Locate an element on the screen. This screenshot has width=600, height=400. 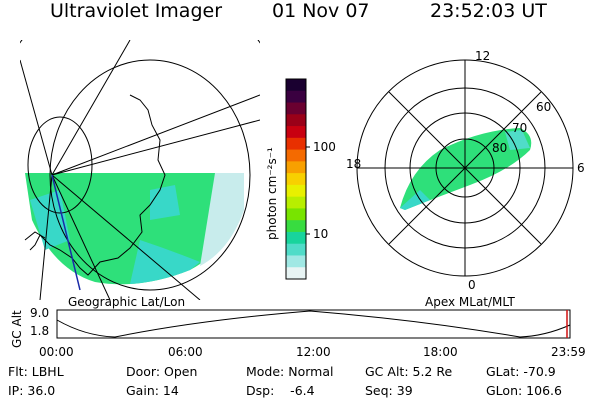
instrument-name: Ultraviolet Imager is located at coordinates (136, 11).